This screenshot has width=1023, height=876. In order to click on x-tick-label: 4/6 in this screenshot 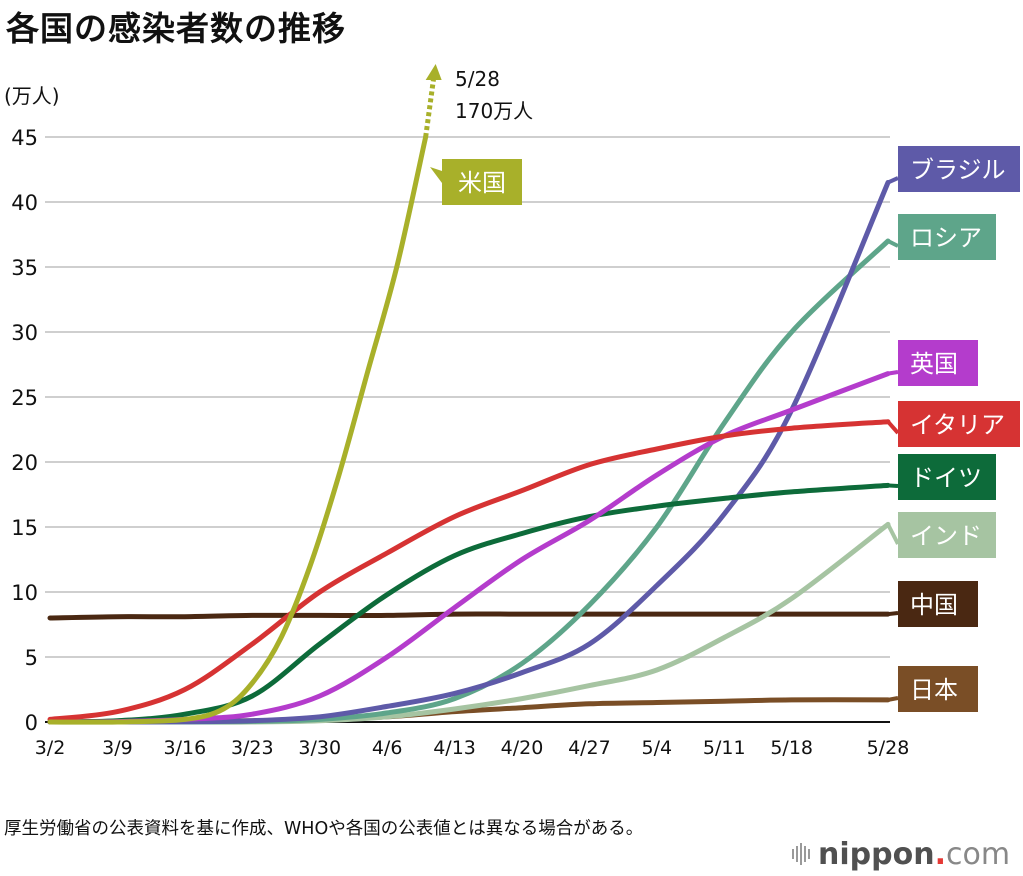, I will do `click(387, 748)`.